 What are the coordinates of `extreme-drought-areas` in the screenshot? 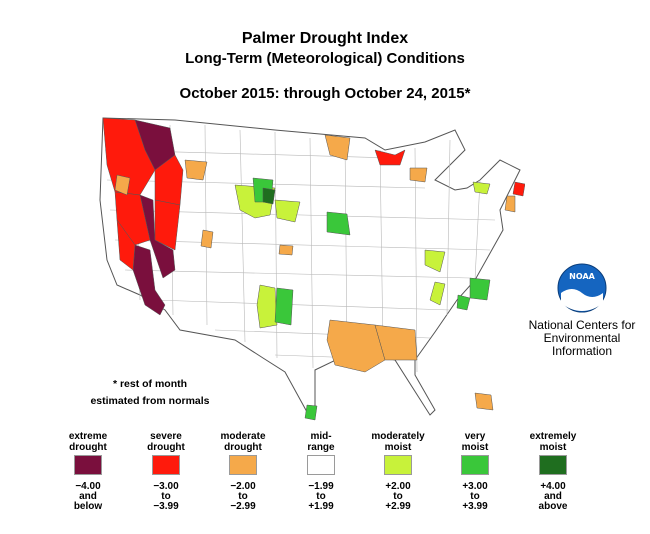 It's located at (154, 217).